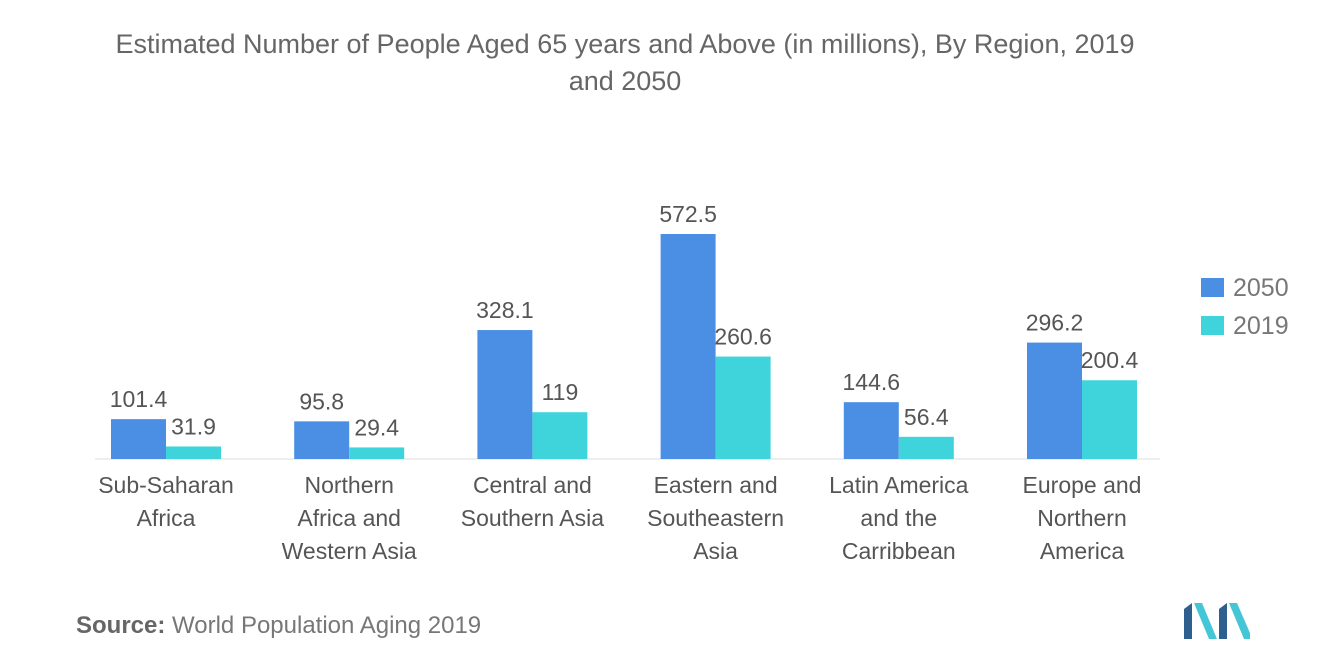 The height and width of the screenshot is (665, 1320). Describe the element at coordinates (193, 426) in the screenshot. I see `value-label-2019-0: 31.9` at that location.